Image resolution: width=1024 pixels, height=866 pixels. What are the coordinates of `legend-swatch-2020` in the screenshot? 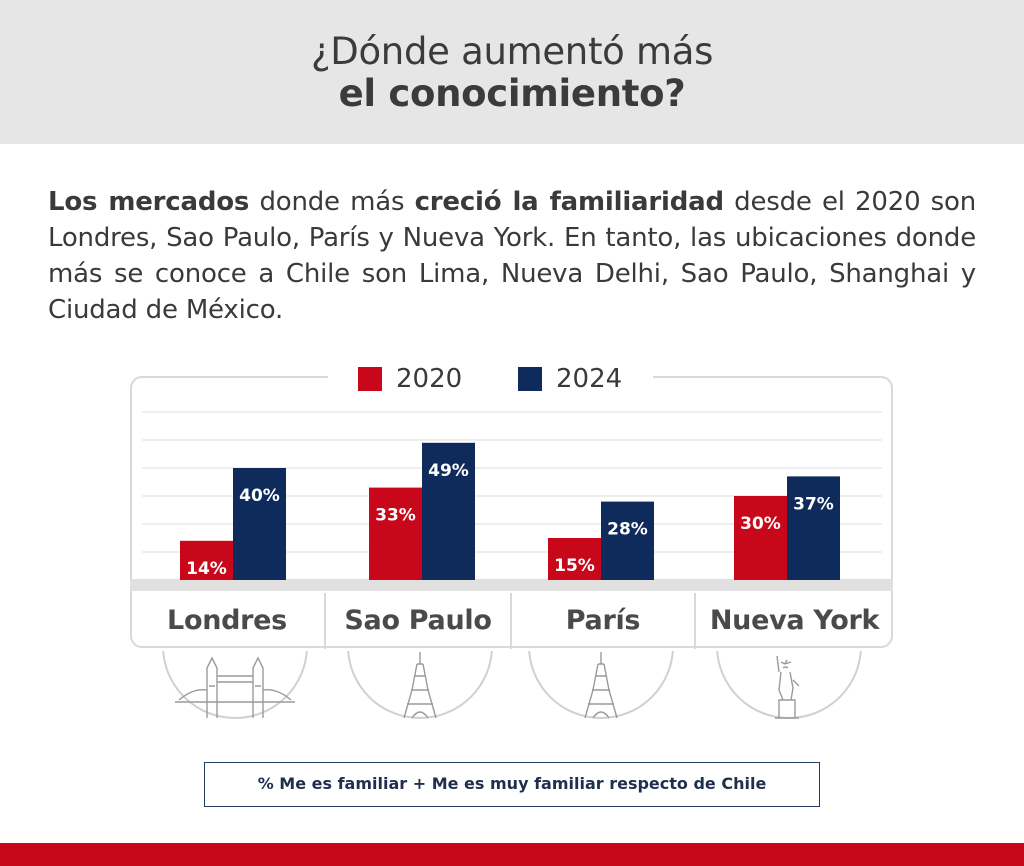 It's located at (370, 379).